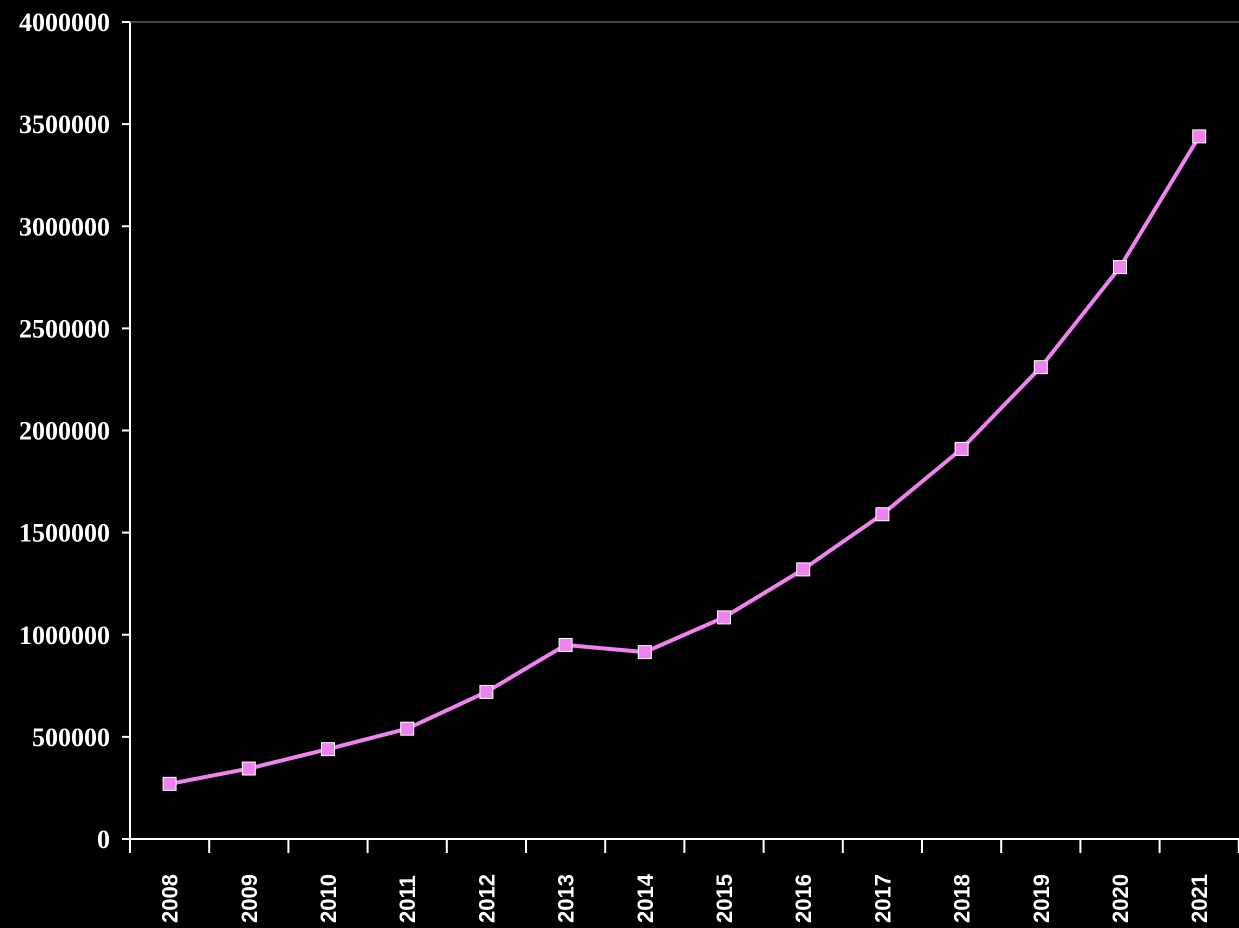  I want to click on y-tick-label: 2000000, so click(64, 431).